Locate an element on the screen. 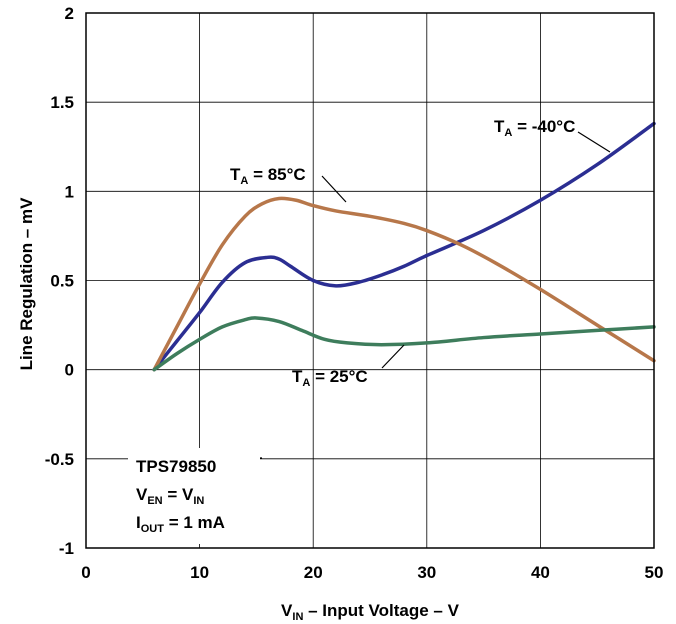  x-tick-label: 30 is located at coordinates (426, 572).